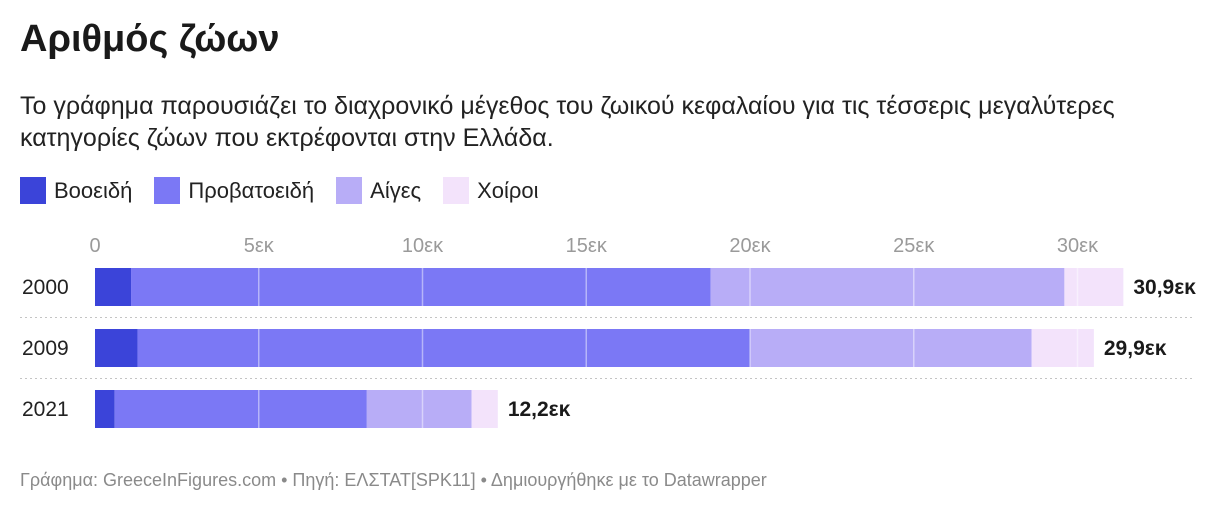  I want to click on chart-title: Αριθμός ζώων, so click(150, 39).